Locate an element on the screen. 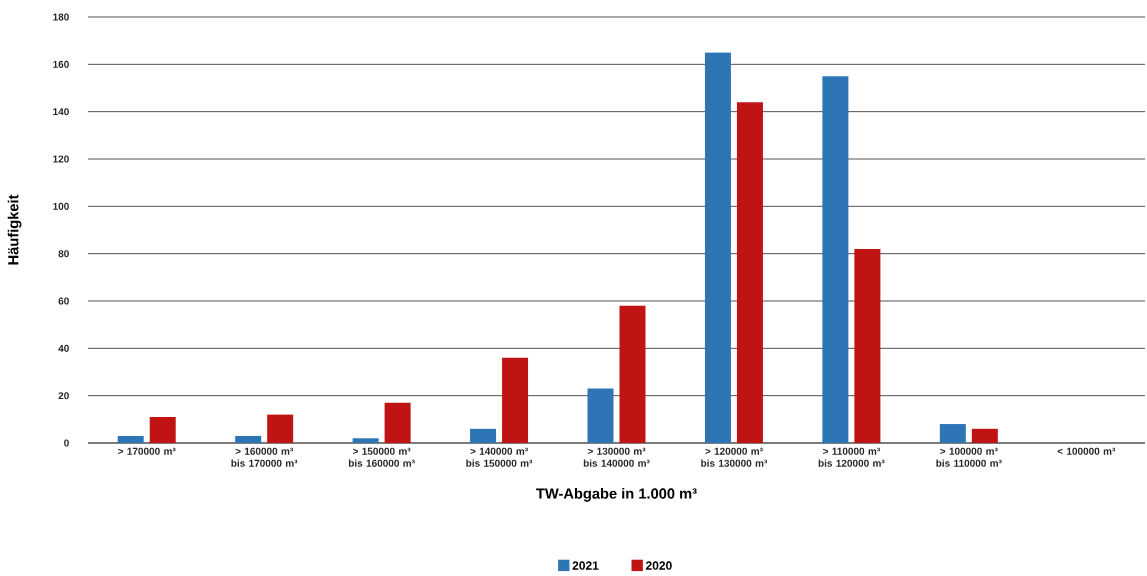  x-tick-label: > 100000 m³ bis 110000 m³ is located at coordinates (969, 457).